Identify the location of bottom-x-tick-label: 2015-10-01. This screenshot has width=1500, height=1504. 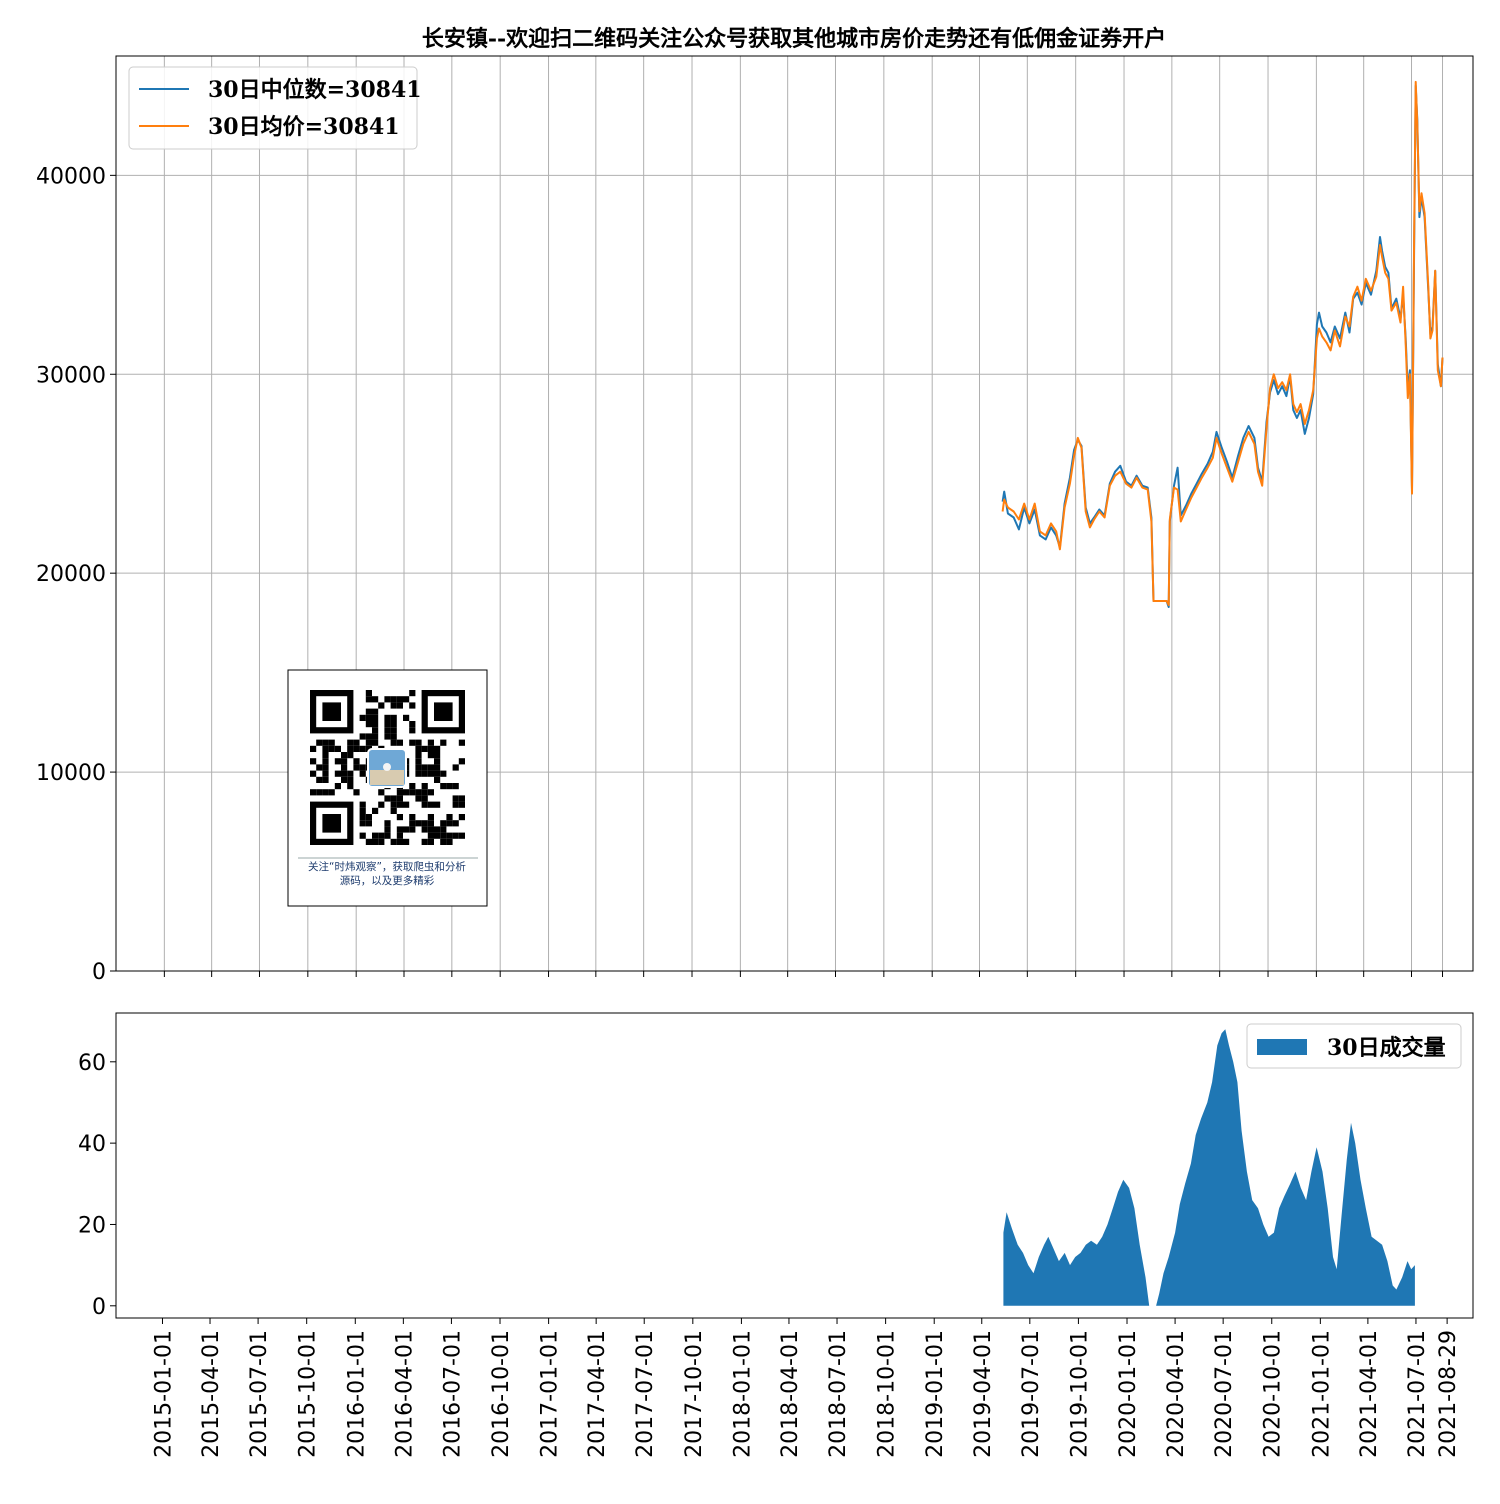
(308, 1394).